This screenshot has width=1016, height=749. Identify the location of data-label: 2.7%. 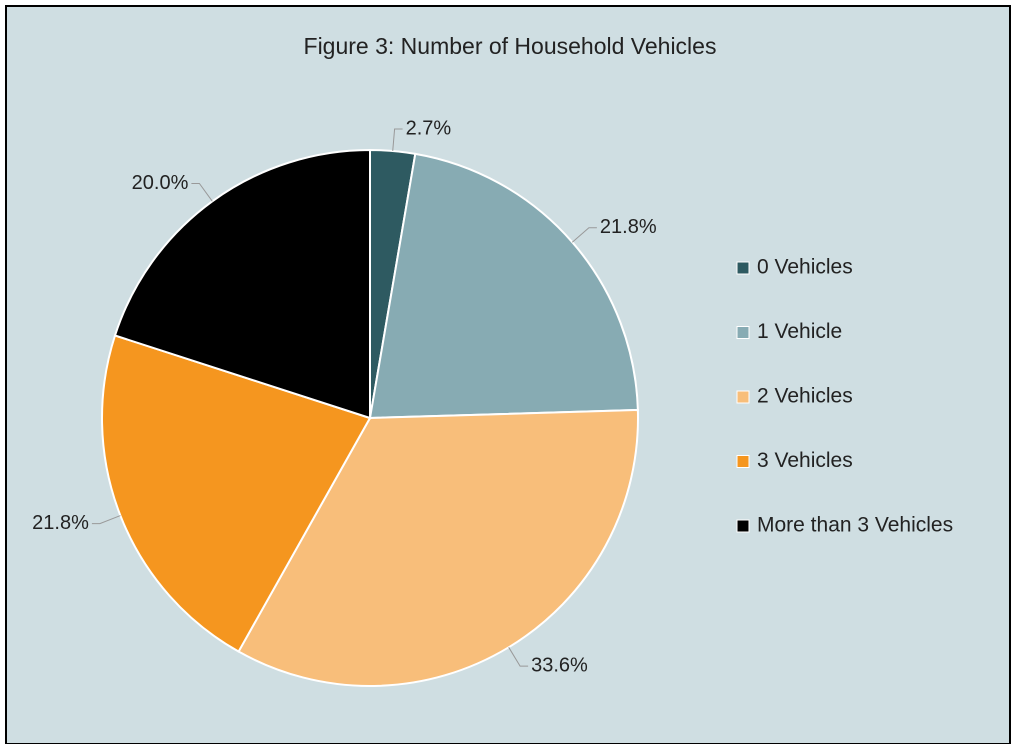
(429, 128).